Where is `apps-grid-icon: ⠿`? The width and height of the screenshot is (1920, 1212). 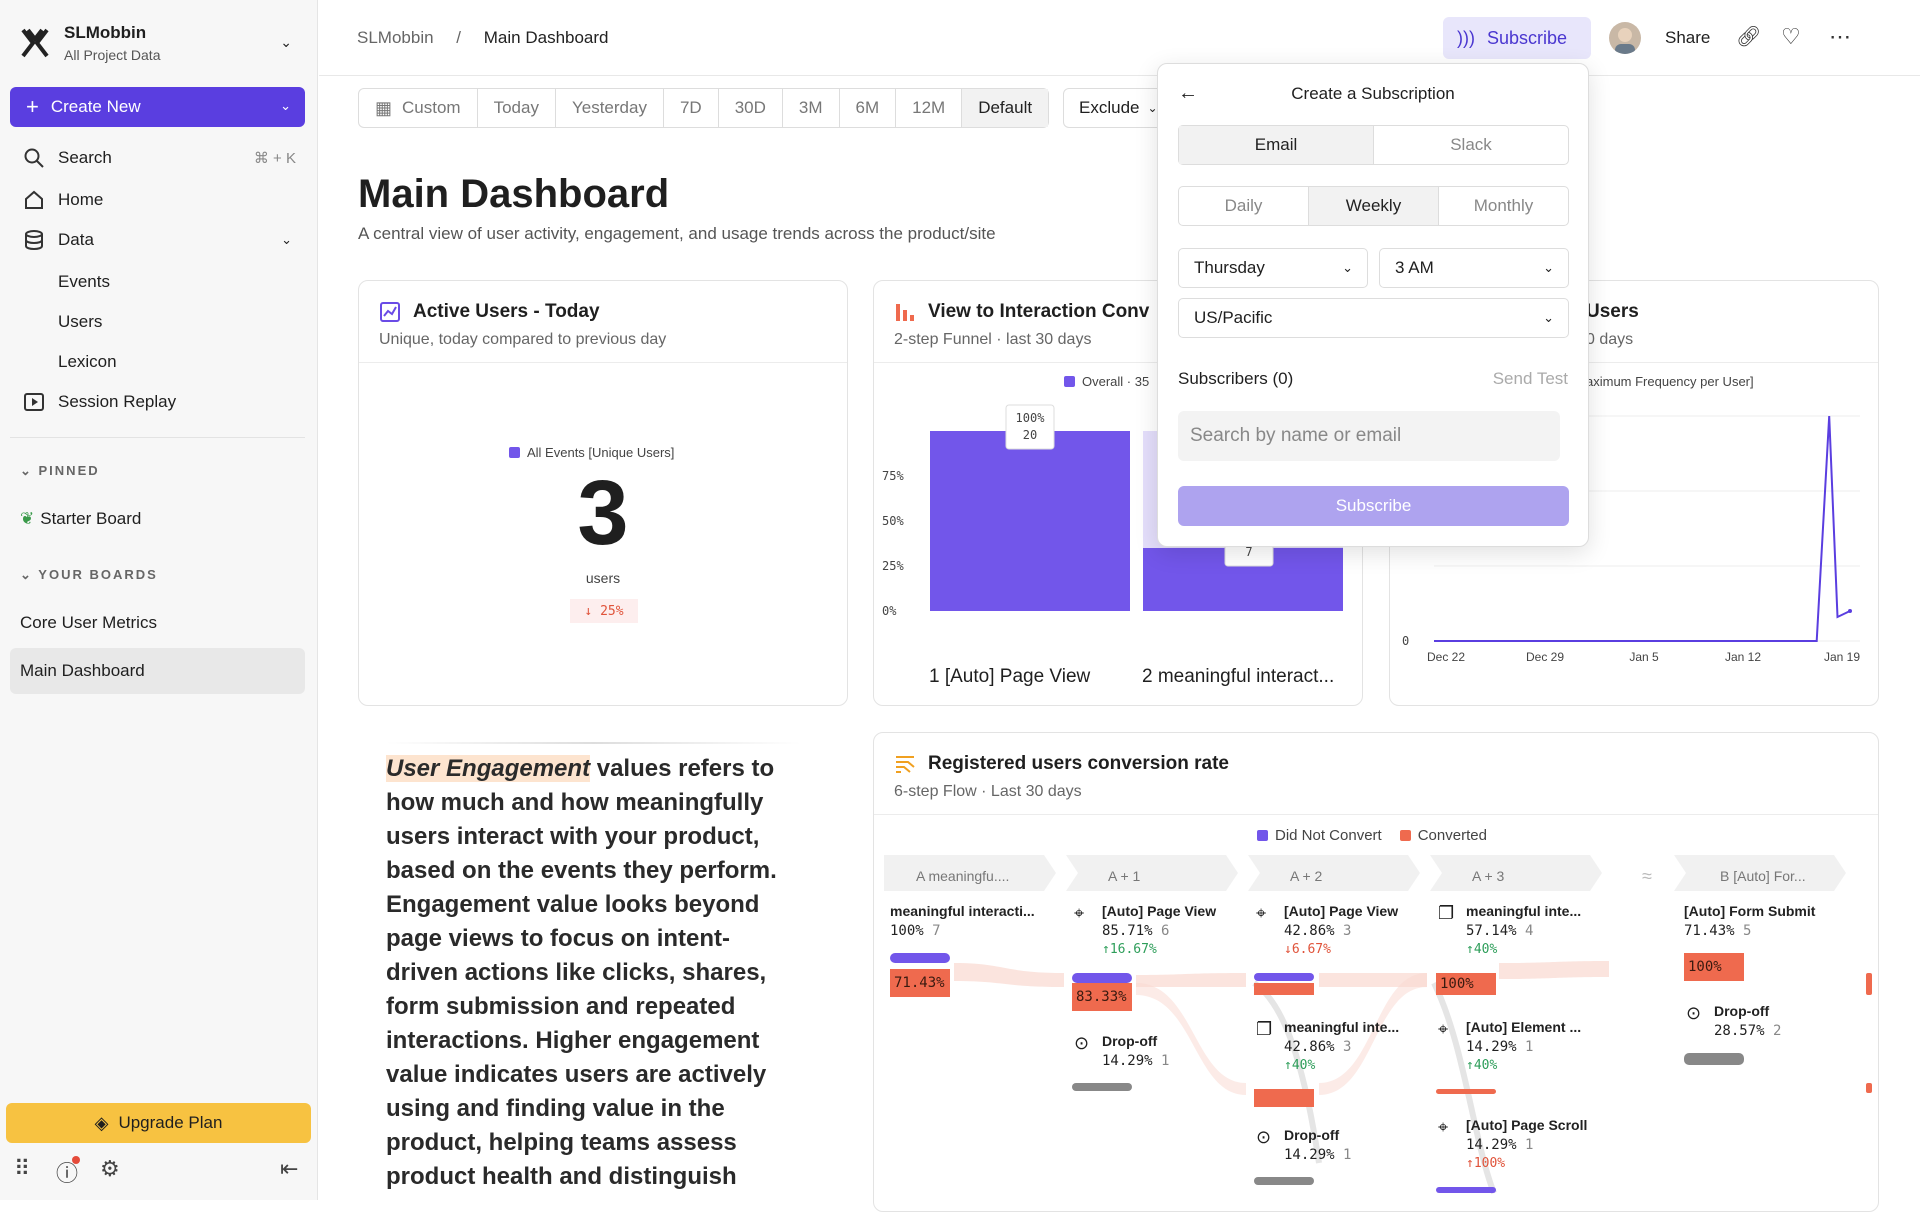 apps-grid-icon: ⠿ is located at coordinates (22, 1168).